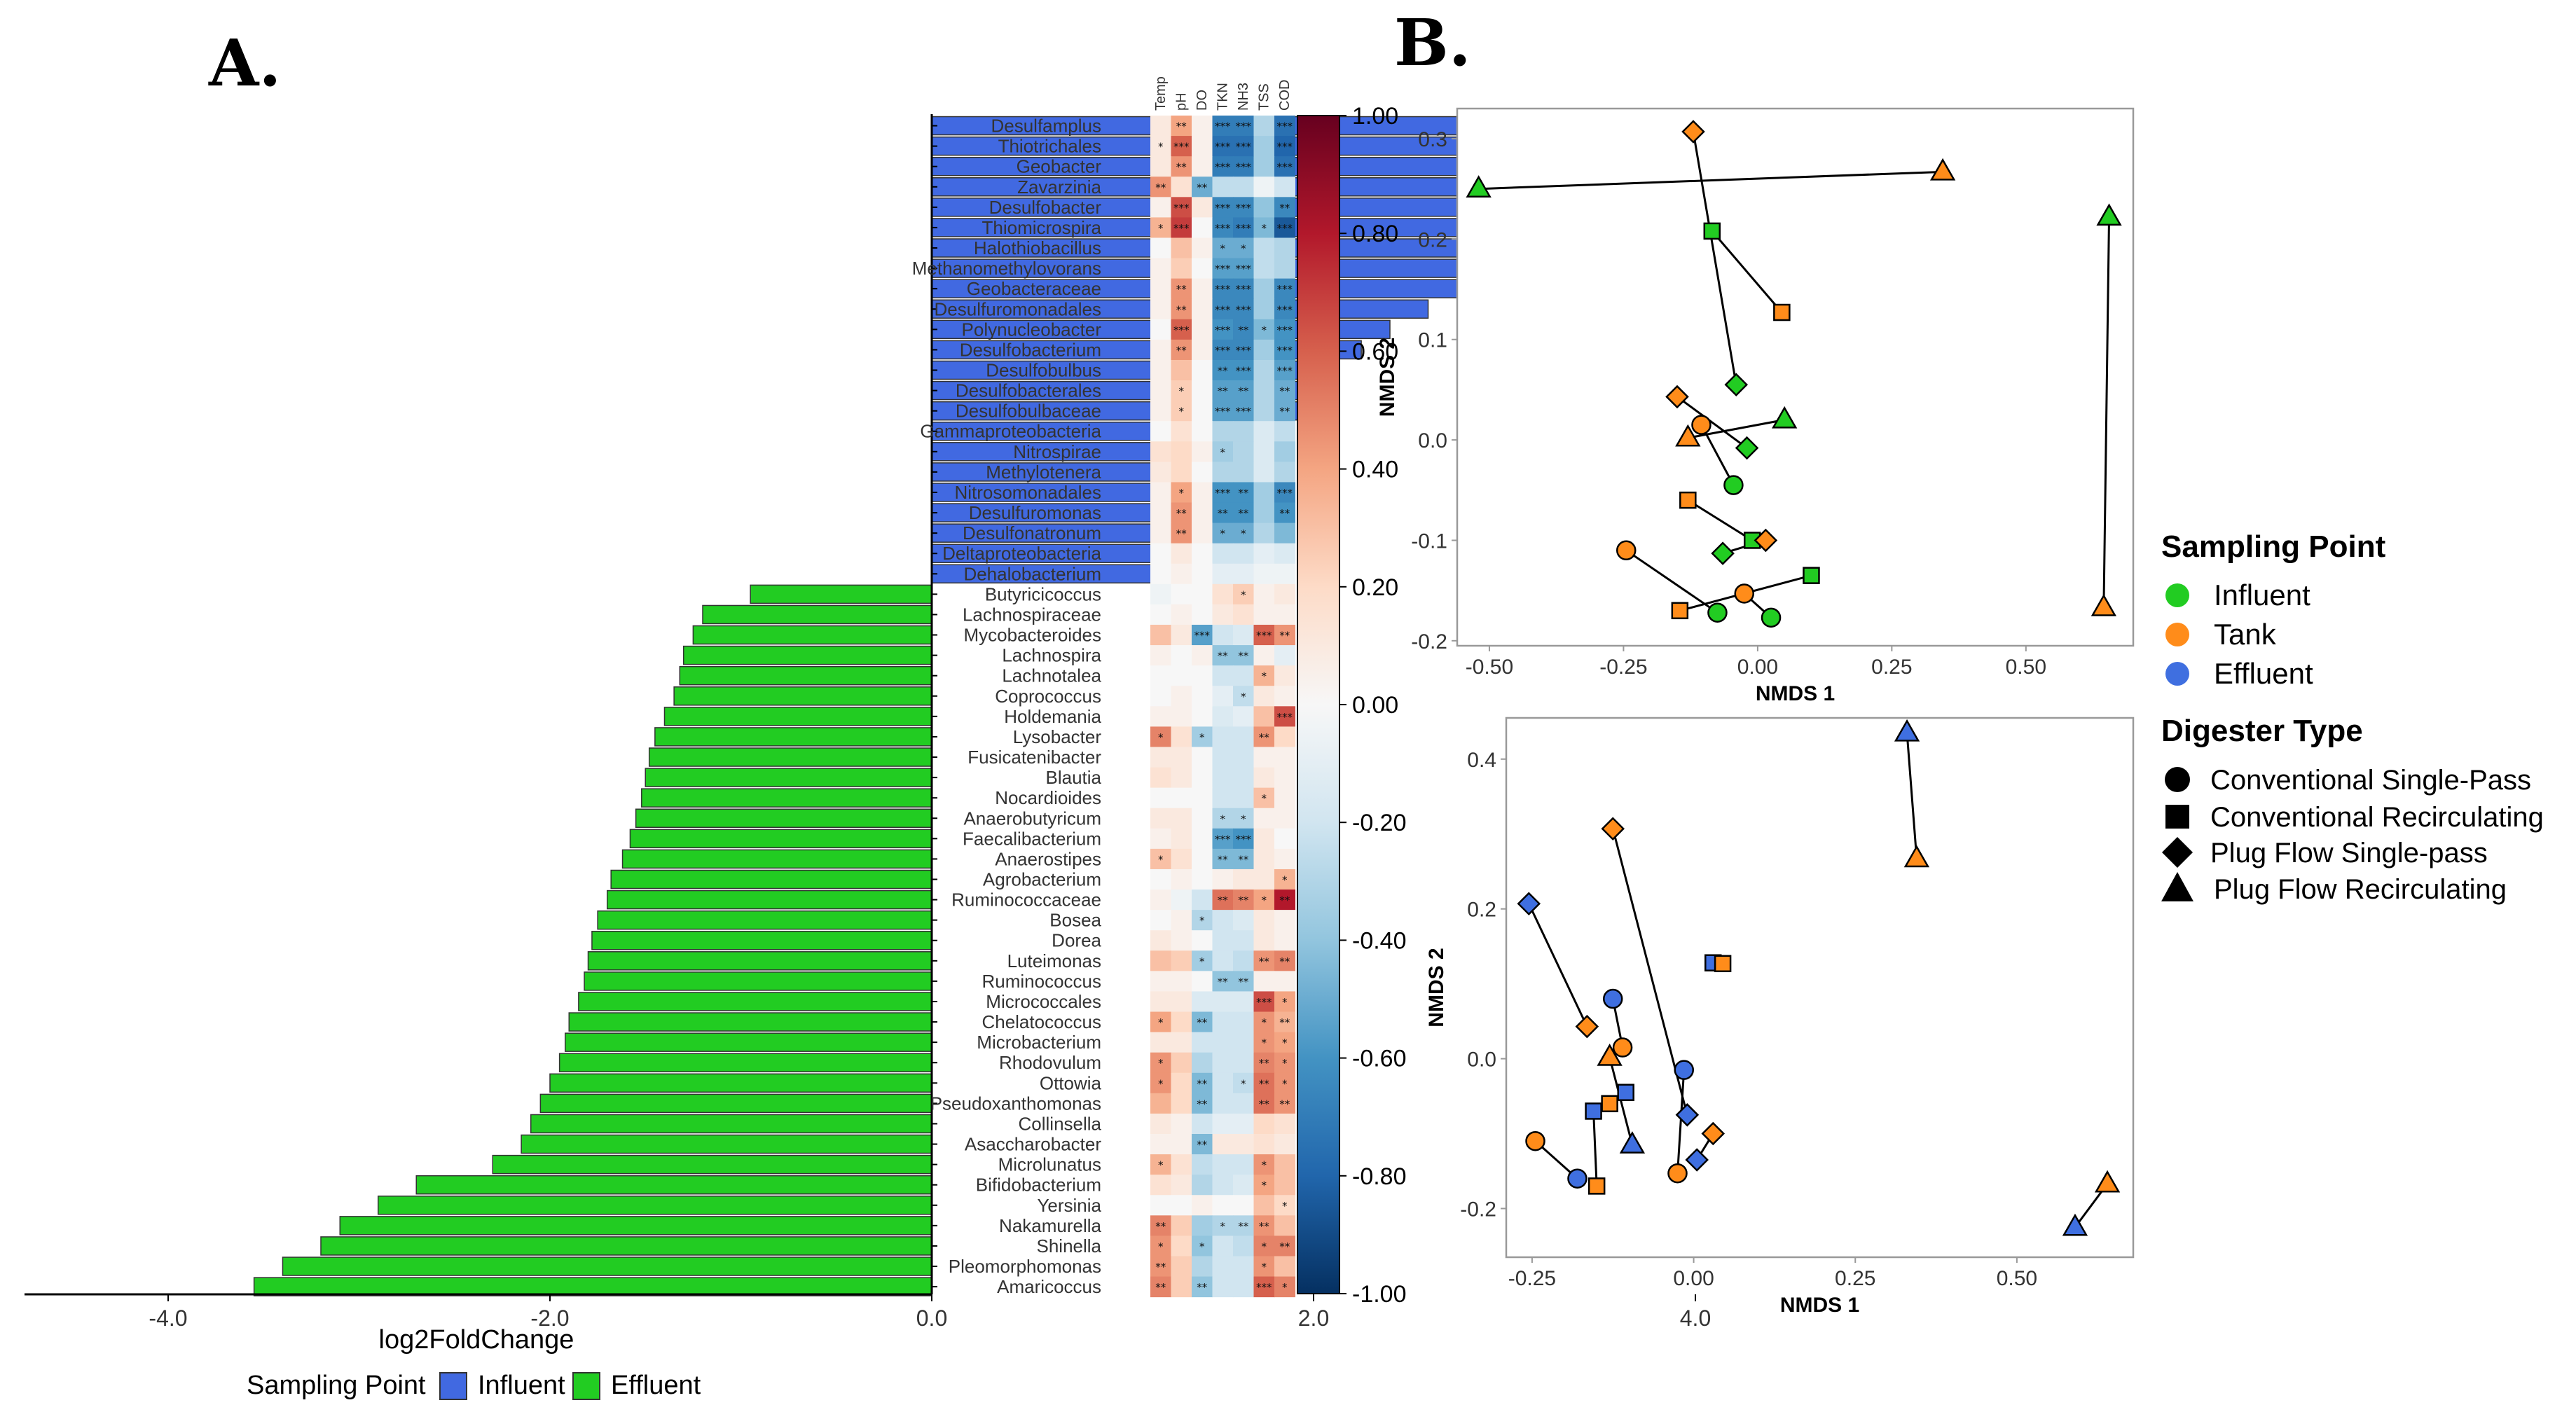 The image size is (2576, 1419). What do you see at coordinates (1059, 166) in the screenshot?
I see `taxon-label: Geobacter` at bounding box center [1059, 166].